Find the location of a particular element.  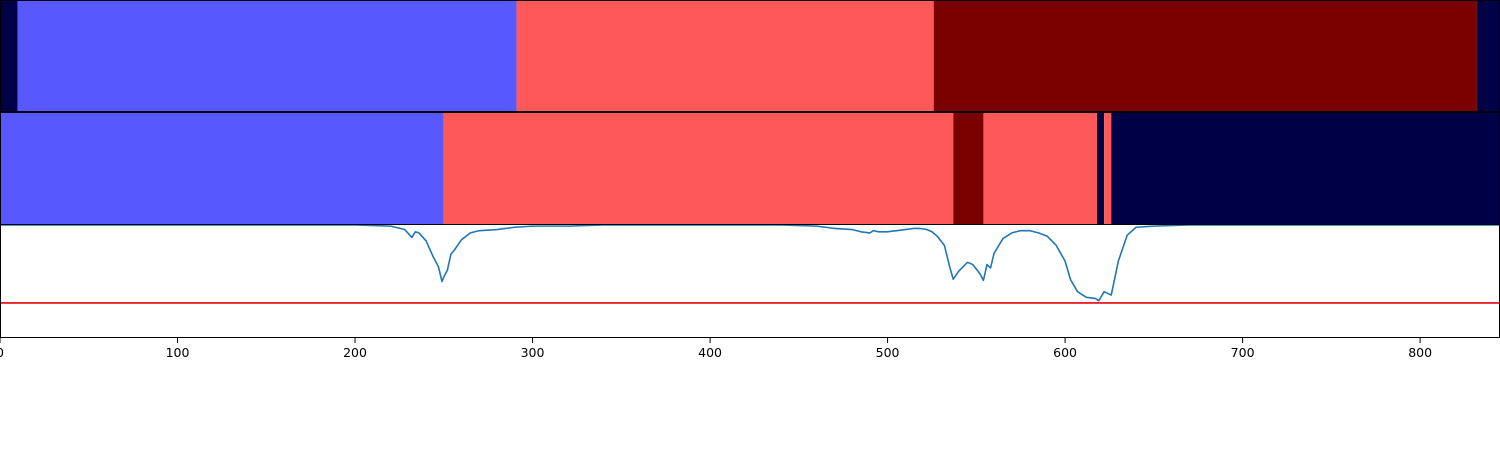

x-axis: 0 100 200 300 400 500 600 700 800 is located at coordinates (716, 349).